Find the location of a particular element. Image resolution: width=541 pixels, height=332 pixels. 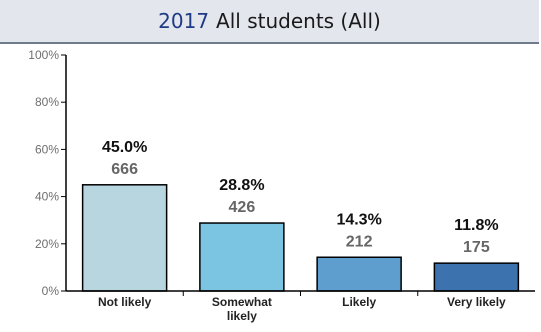

bar-percent-label: 45.0% is located at coordinates (124, 147).